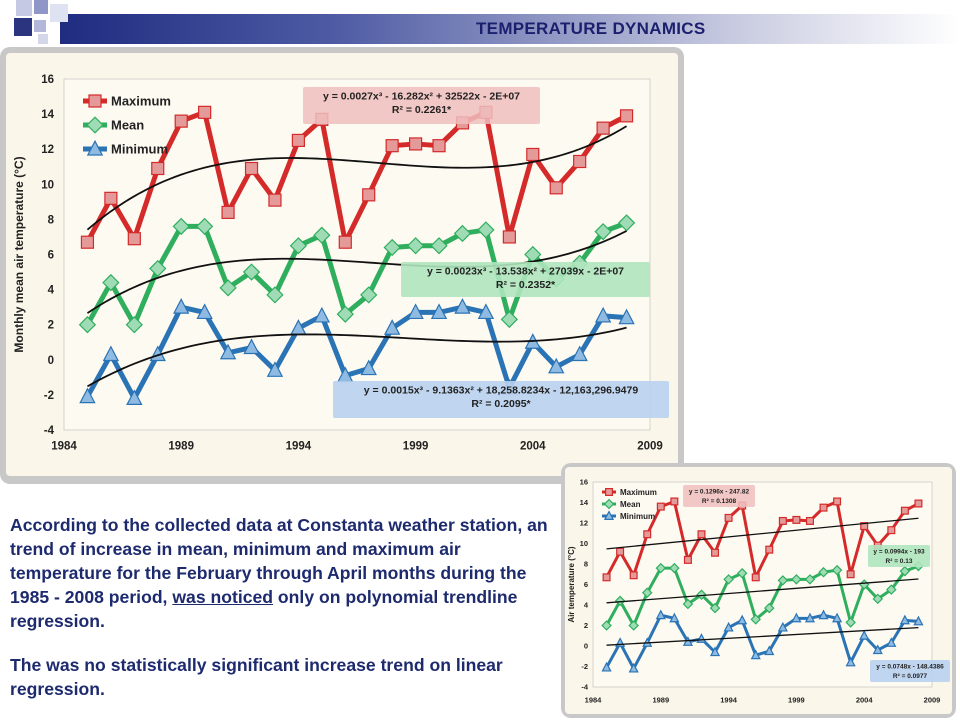  I want to click on trend-equation-maximum: y = 0.1296x - 247.82, so click(719, 492).